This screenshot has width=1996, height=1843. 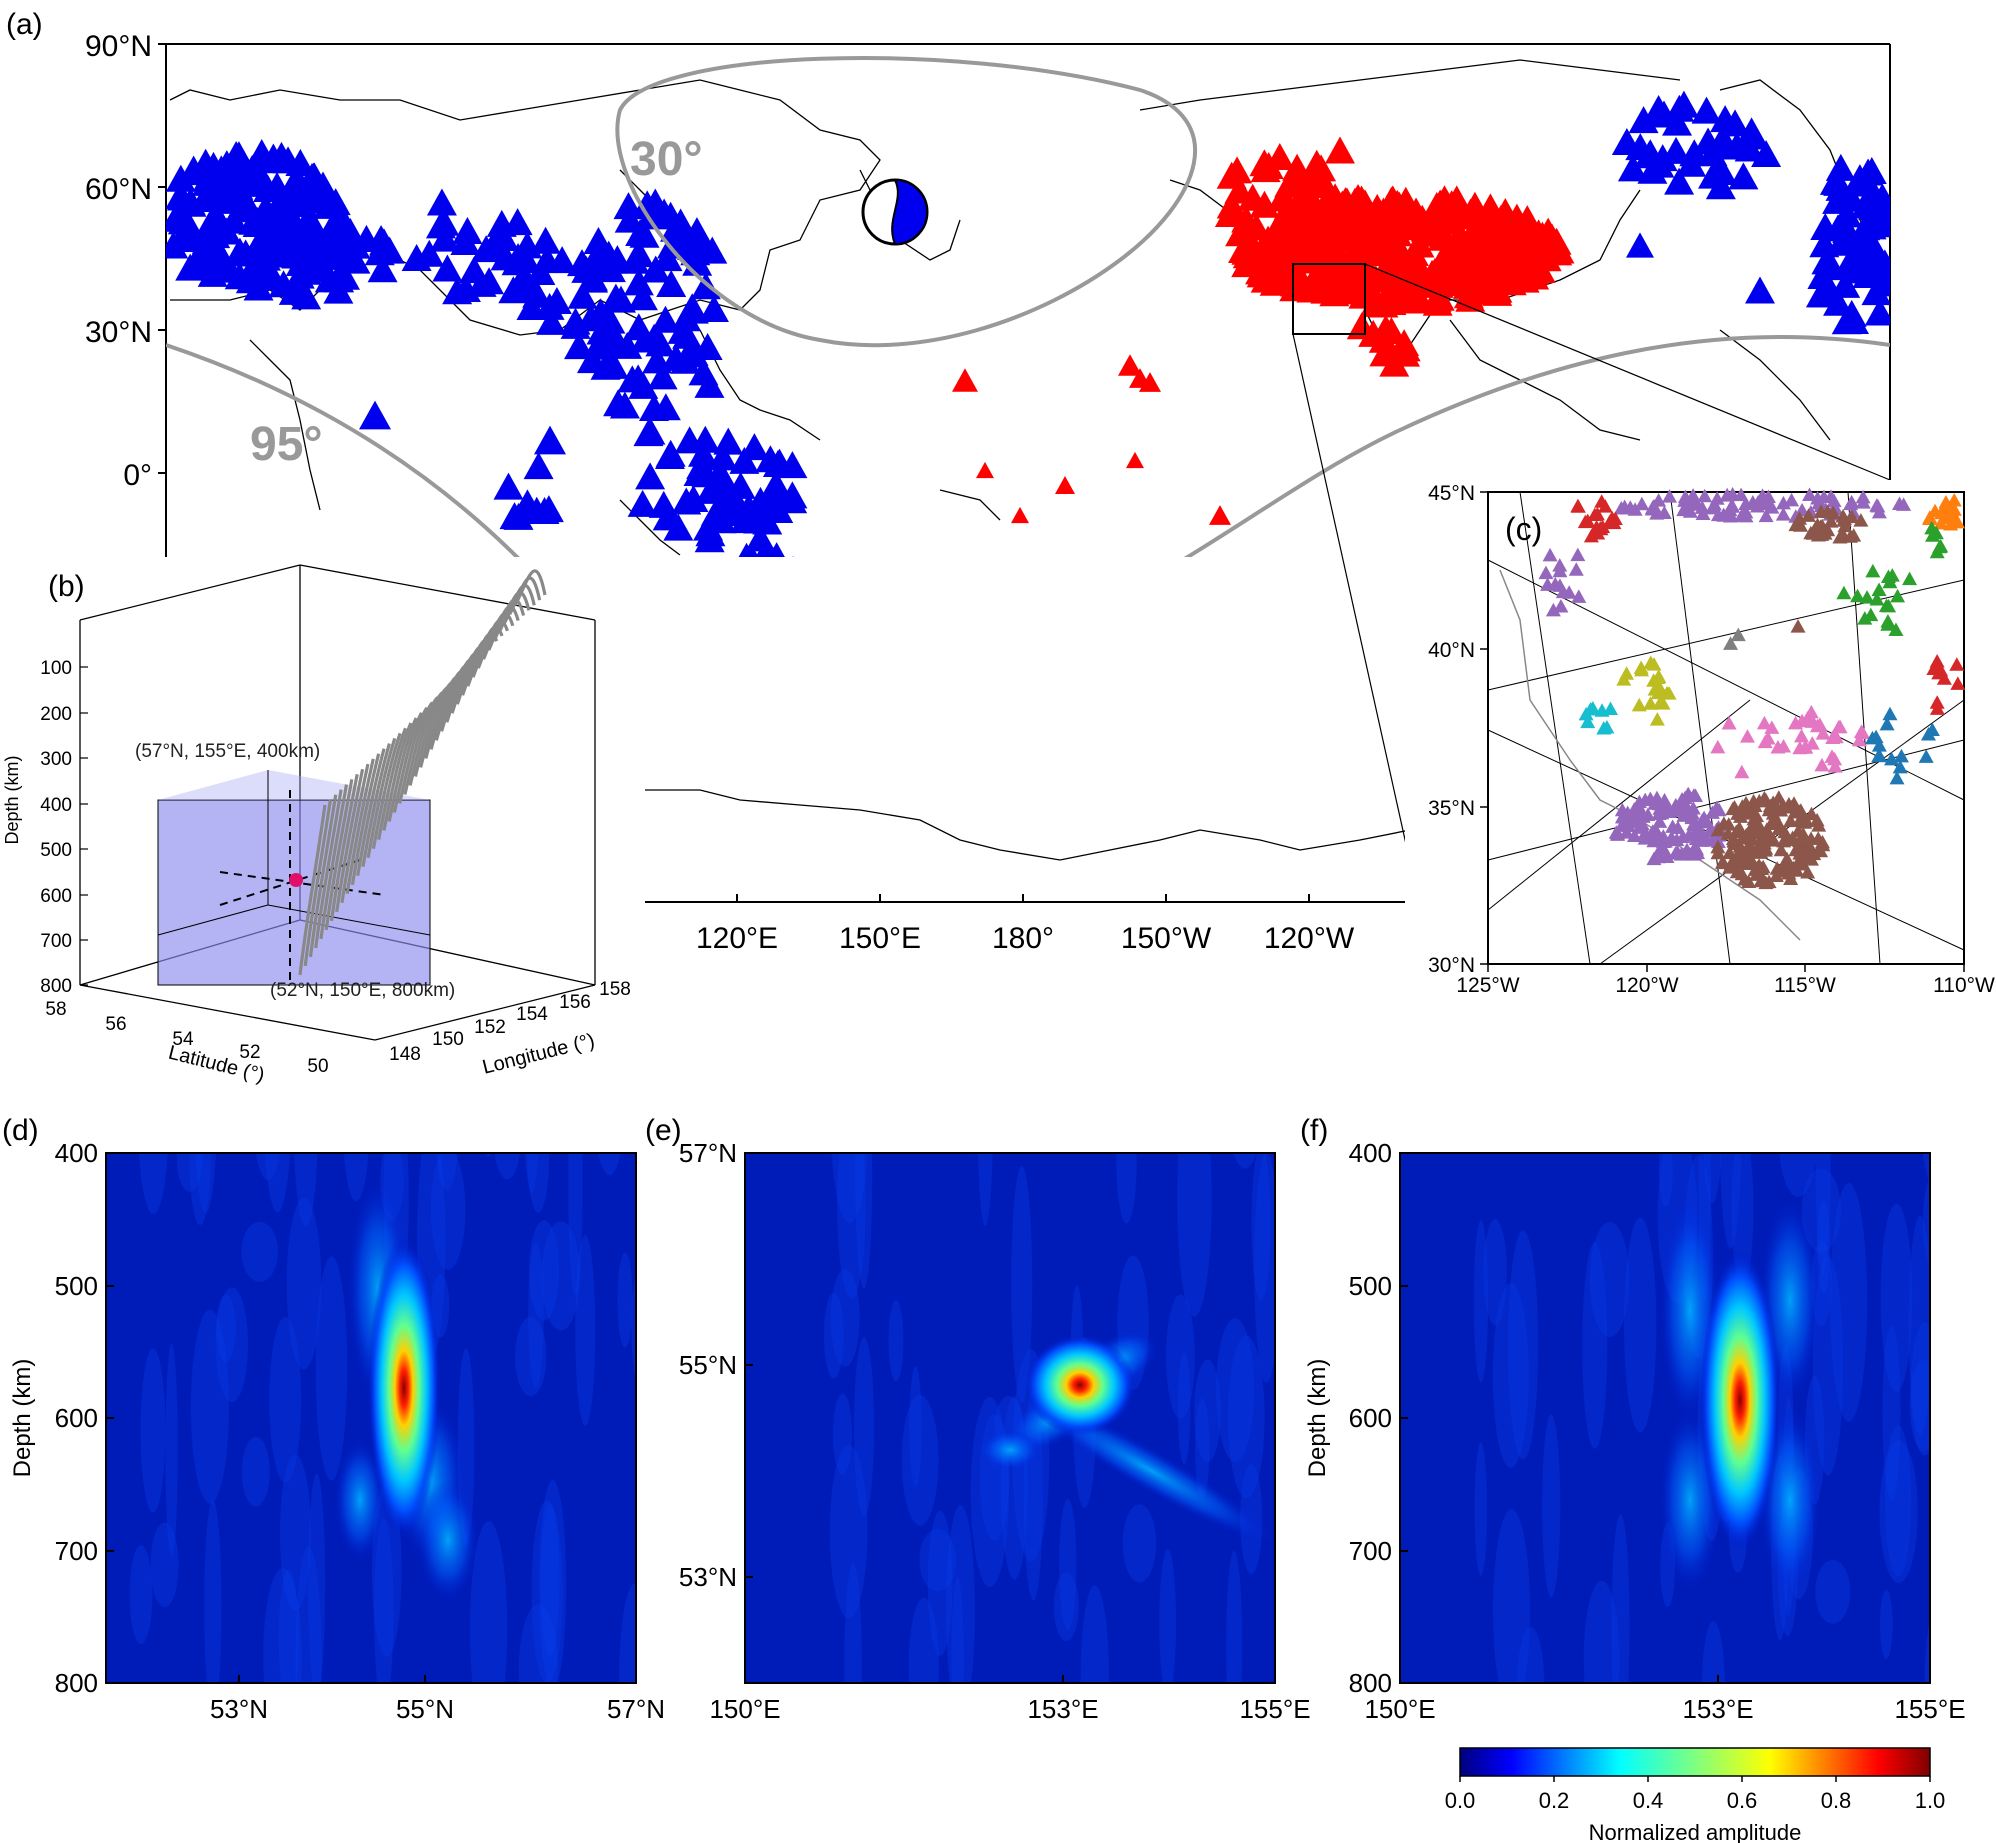 I want to click on lon-tick-label: 120°W, so click(x=1309, y=938).